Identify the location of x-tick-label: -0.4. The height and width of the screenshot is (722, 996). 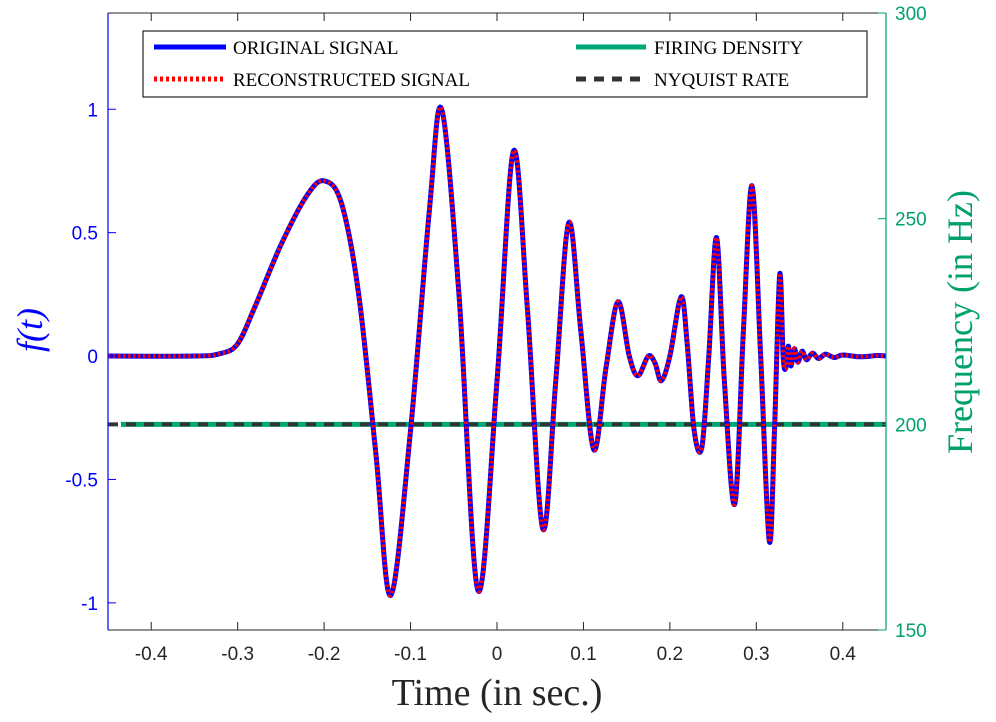
(151, 654).